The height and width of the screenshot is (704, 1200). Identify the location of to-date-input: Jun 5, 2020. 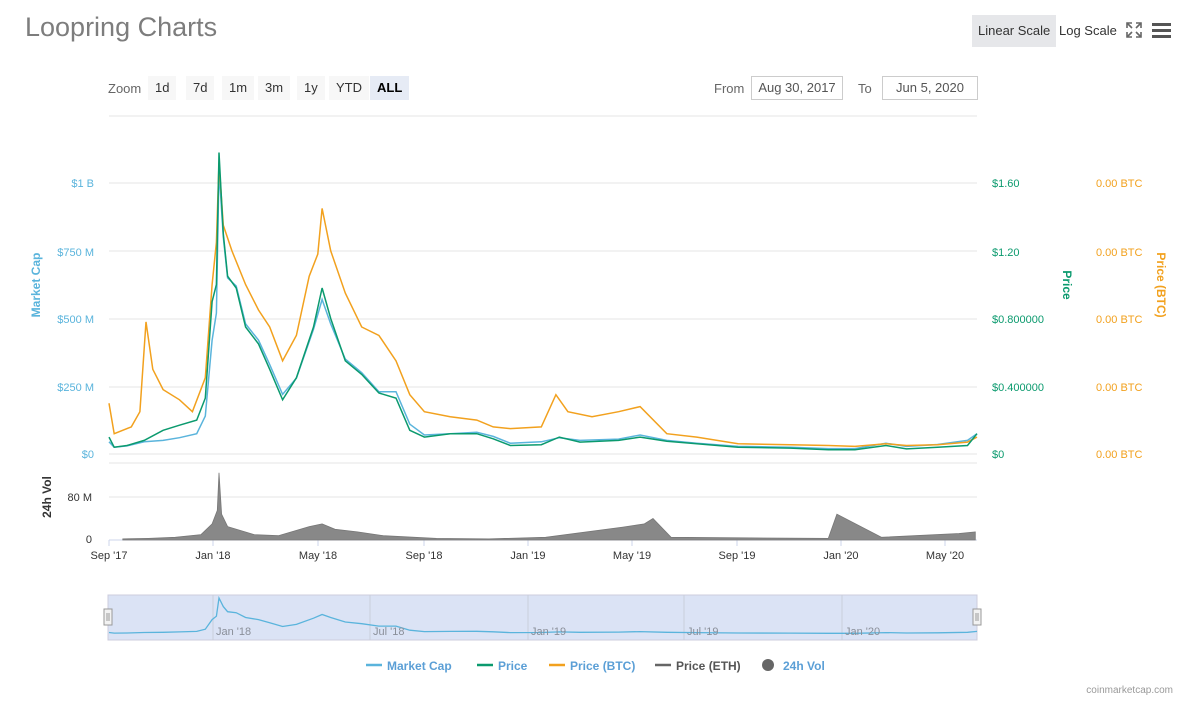
(930, 88).